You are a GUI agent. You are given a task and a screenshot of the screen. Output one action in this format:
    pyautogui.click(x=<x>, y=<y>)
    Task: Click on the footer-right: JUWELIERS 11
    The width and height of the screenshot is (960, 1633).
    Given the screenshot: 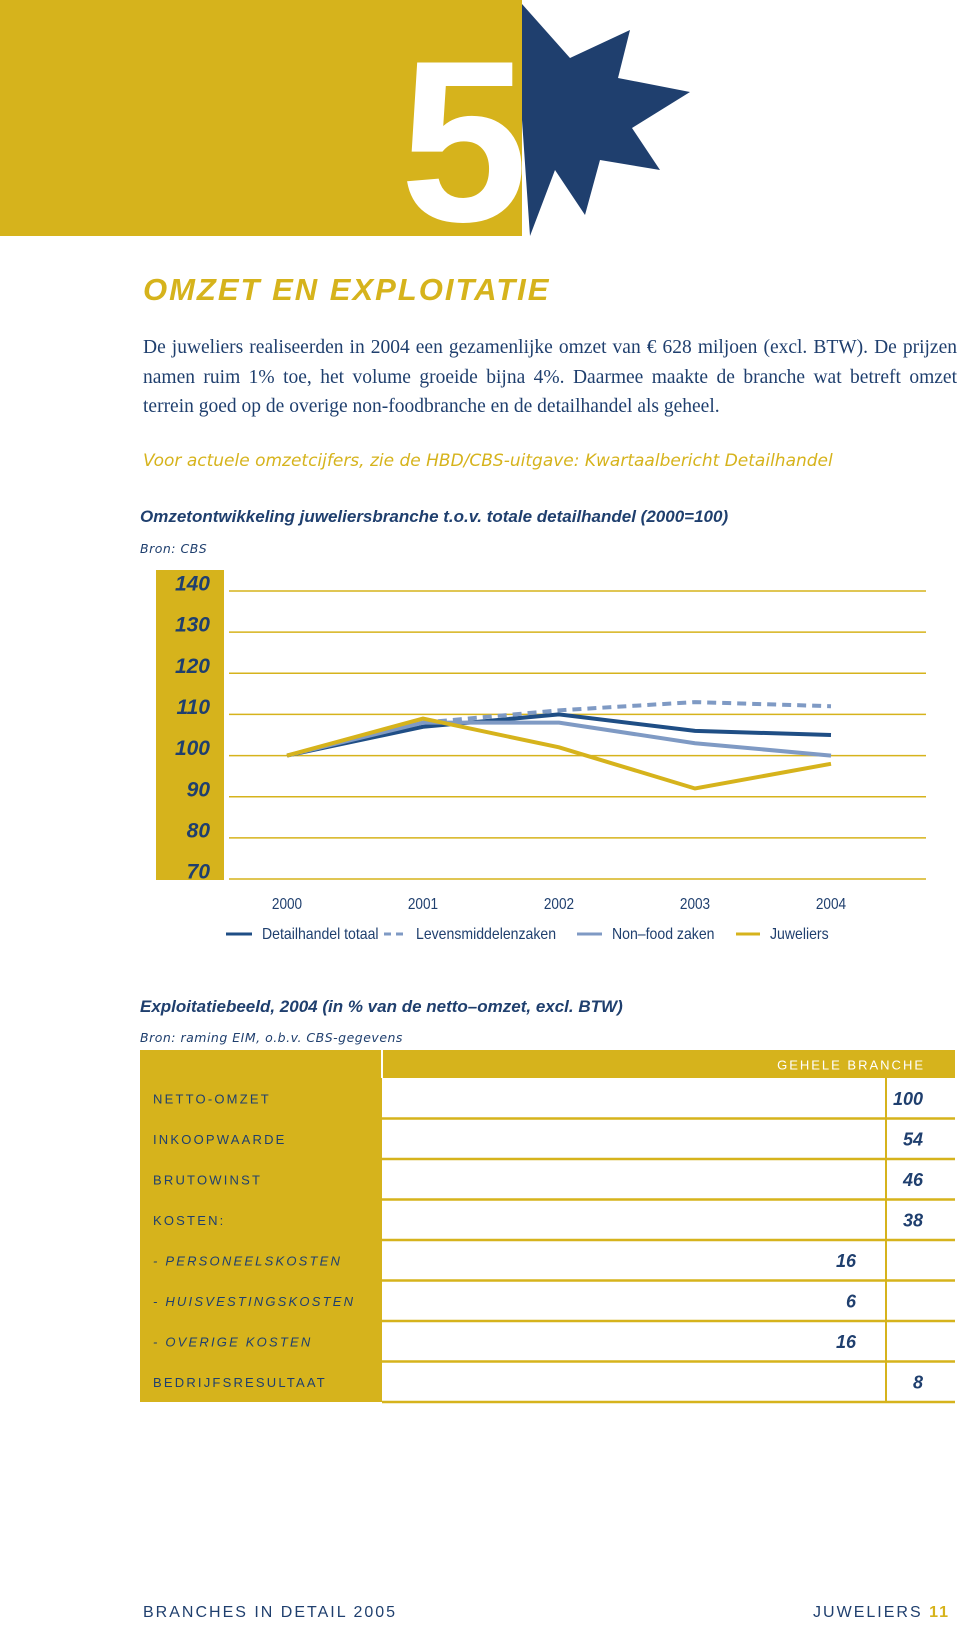 What is the action you would take?
    pyautogui.click(x=881, y=1613)
    